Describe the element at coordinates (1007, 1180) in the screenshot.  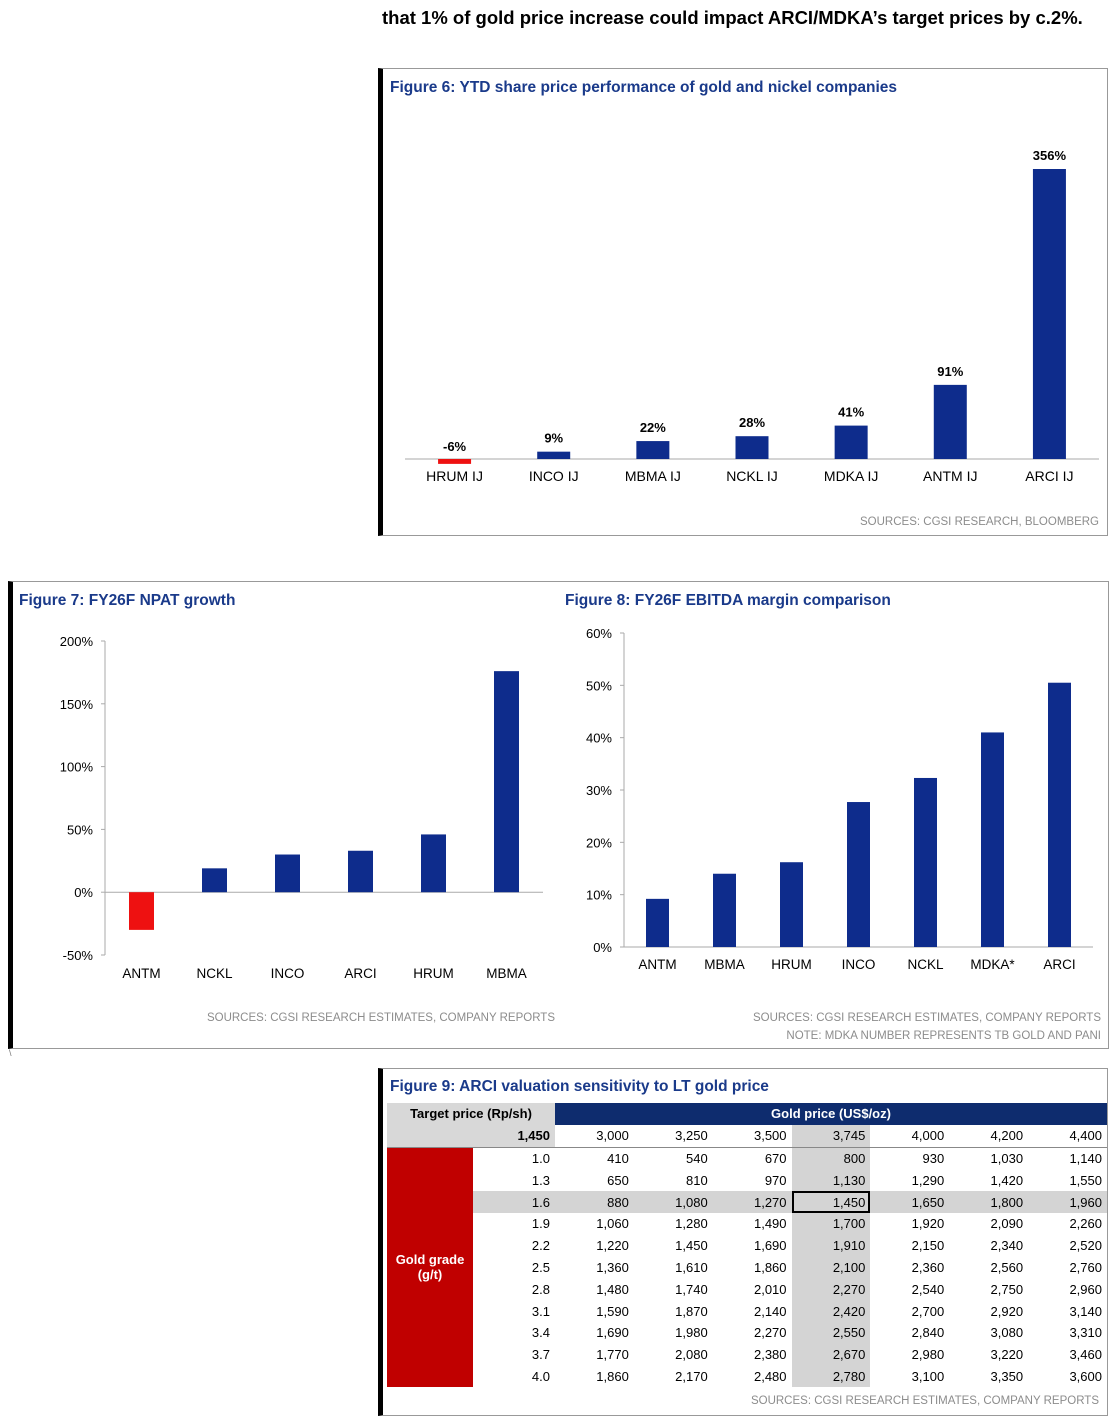
I see `table-cell: 1,420` at that location.